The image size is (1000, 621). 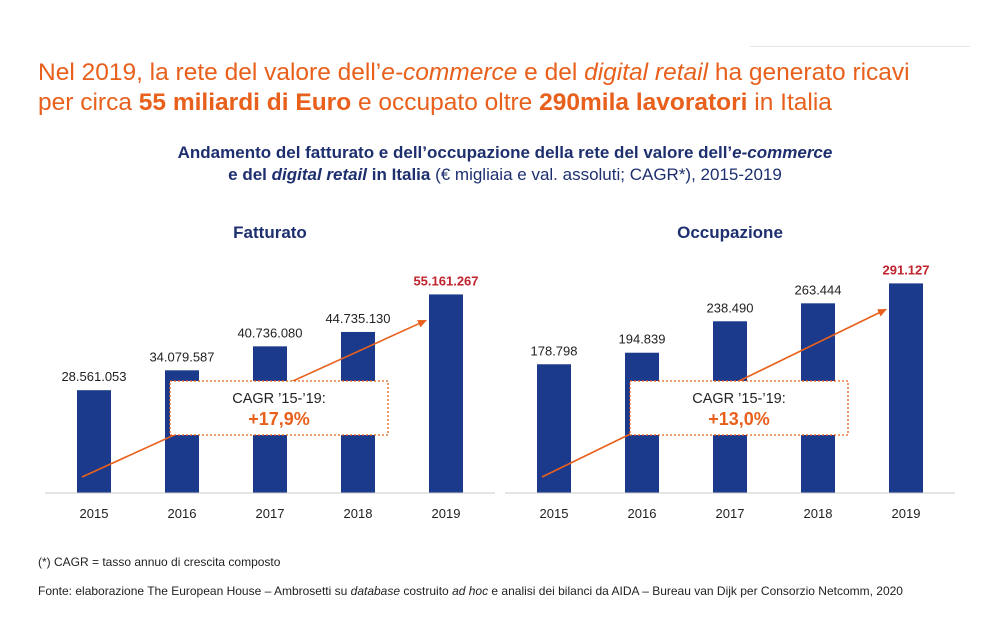 What do you see at coordinates (551, 72) in the screenshot?
I see `headline-text: e del` at bounding box center [551, 72].